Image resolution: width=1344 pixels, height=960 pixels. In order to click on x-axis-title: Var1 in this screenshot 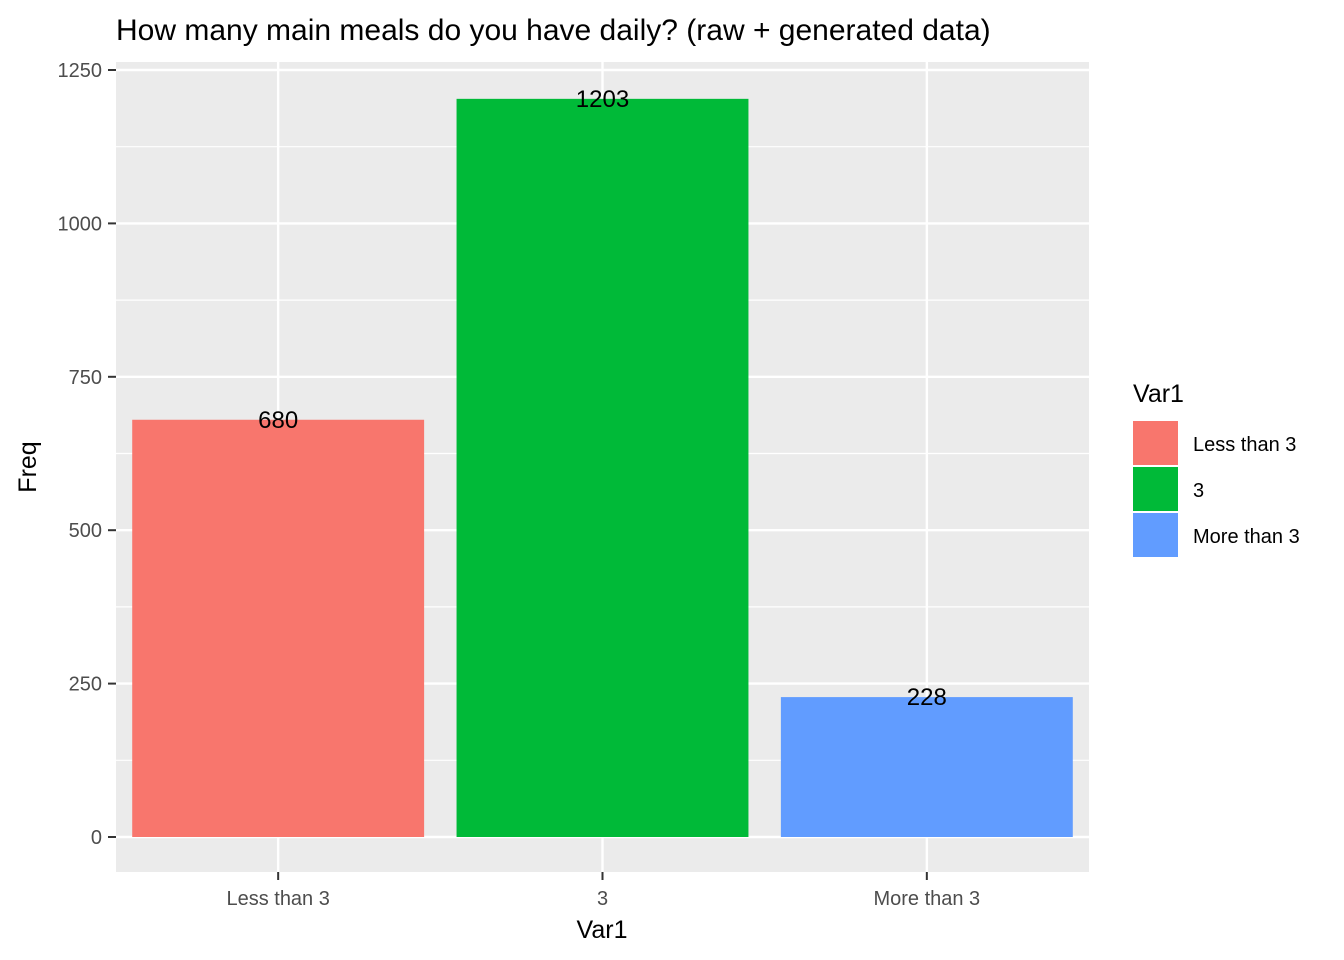, I will do `click(602, 930)`.